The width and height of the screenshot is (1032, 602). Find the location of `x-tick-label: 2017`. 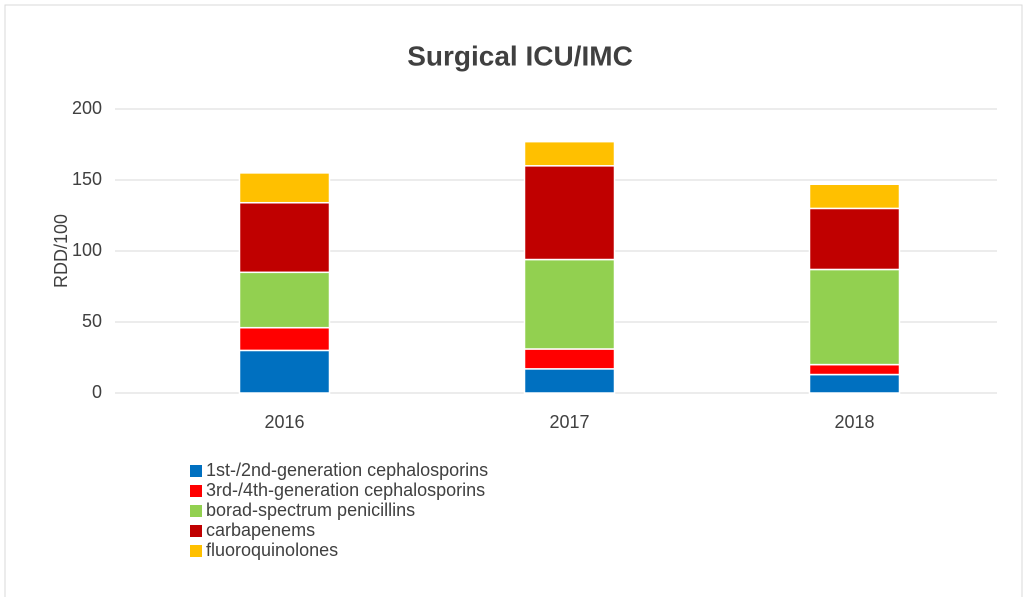

x-tick-label: 2017 is located at coordinates (569, 422).